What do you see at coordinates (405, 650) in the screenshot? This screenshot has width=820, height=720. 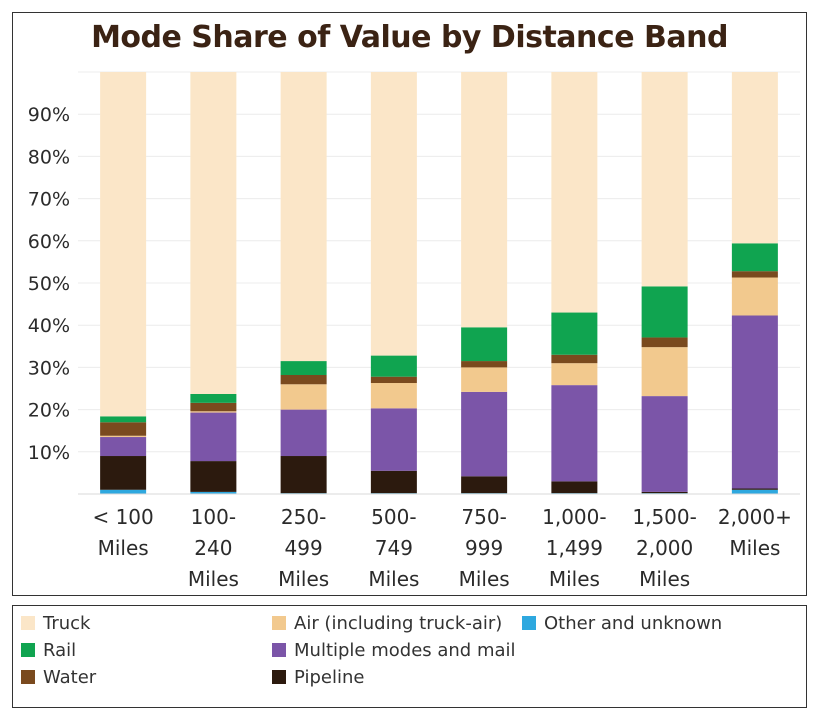 I see `legend-label: Multiple modes and mail` at bounding box center [405, 650].